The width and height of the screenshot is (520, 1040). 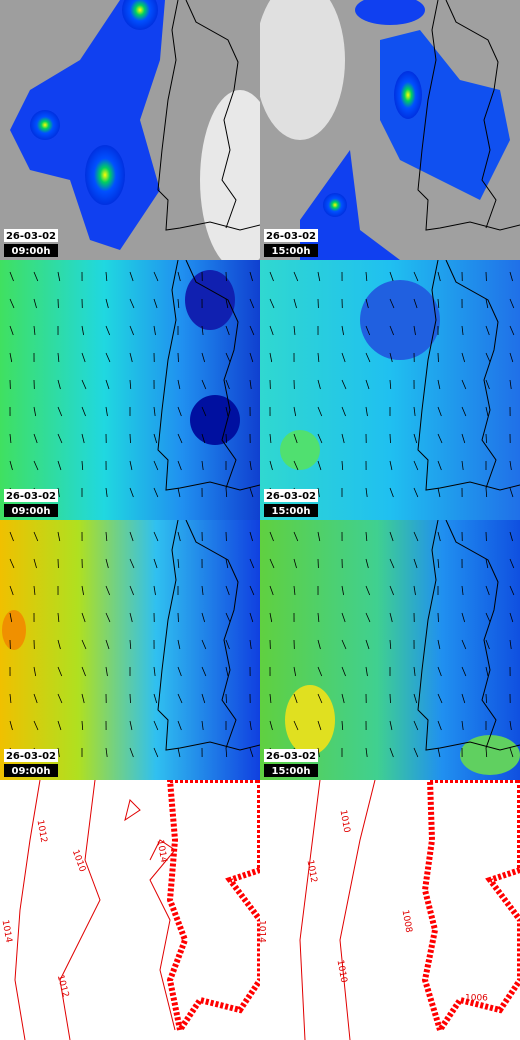 What do you see at coordinates (31, 511) in the screenshot?
I see `time-label: 09:00h` at bounding box center [31, 511].